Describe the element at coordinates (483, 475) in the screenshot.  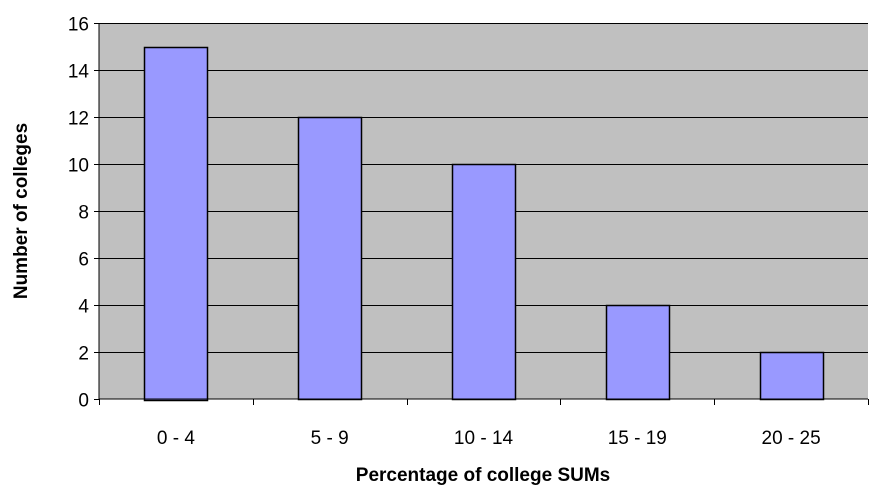
I see `x-axis-title: Percentage of college SUMs` at that location.